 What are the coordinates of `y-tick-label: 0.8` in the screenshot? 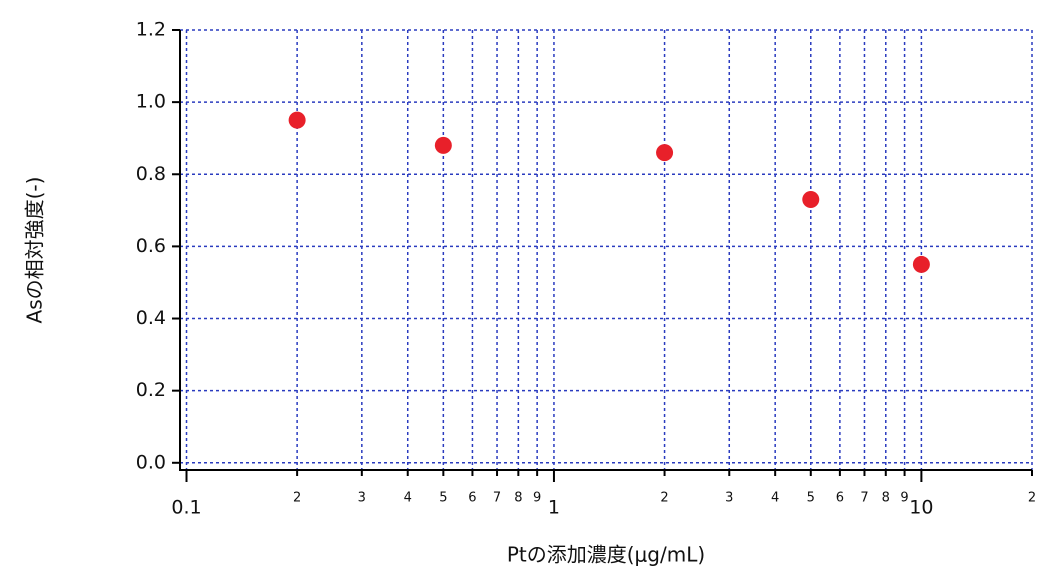 It's located at (151, 174).